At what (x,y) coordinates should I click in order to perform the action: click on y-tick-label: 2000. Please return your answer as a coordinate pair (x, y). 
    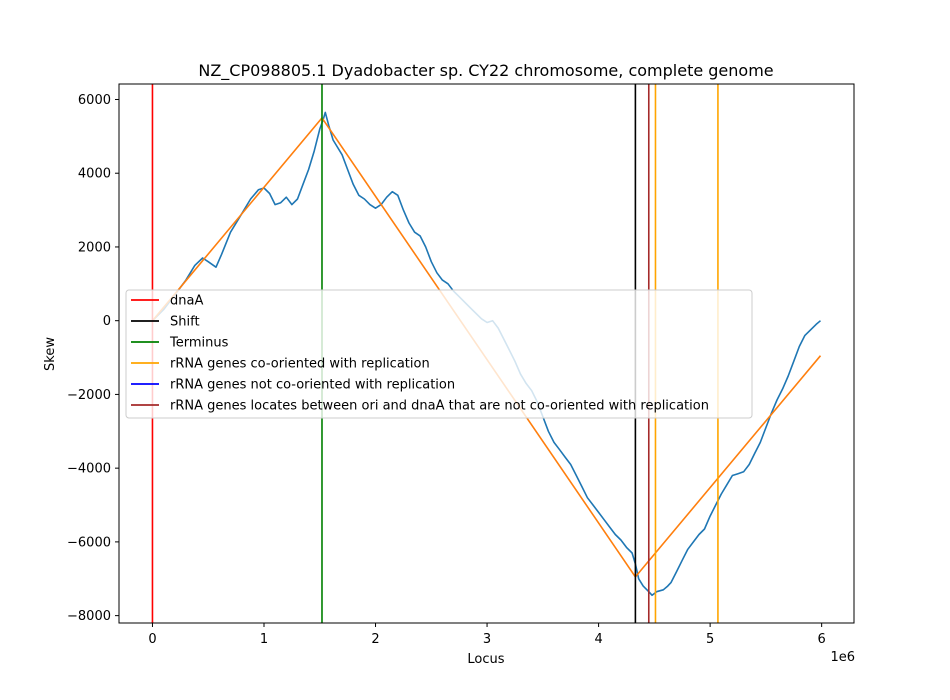
    Looking at the image, I should click on (94, 247).